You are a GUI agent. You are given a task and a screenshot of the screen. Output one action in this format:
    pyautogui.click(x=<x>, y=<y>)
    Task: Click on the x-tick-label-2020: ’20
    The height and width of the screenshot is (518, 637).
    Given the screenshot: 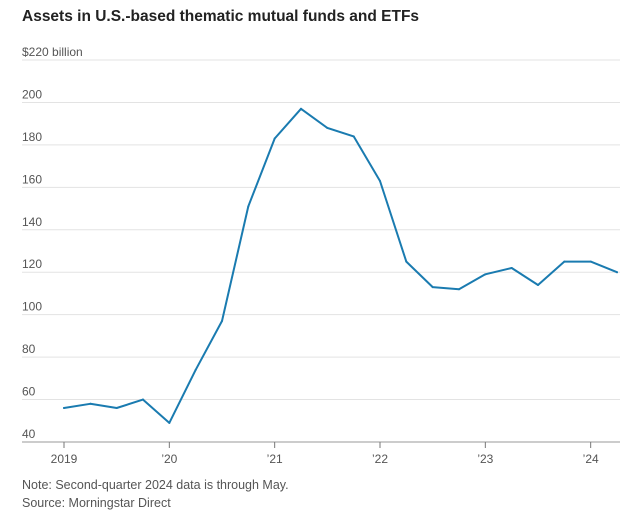 What is the action you would take?
    pyautogui.click(x=169, y=459)
    